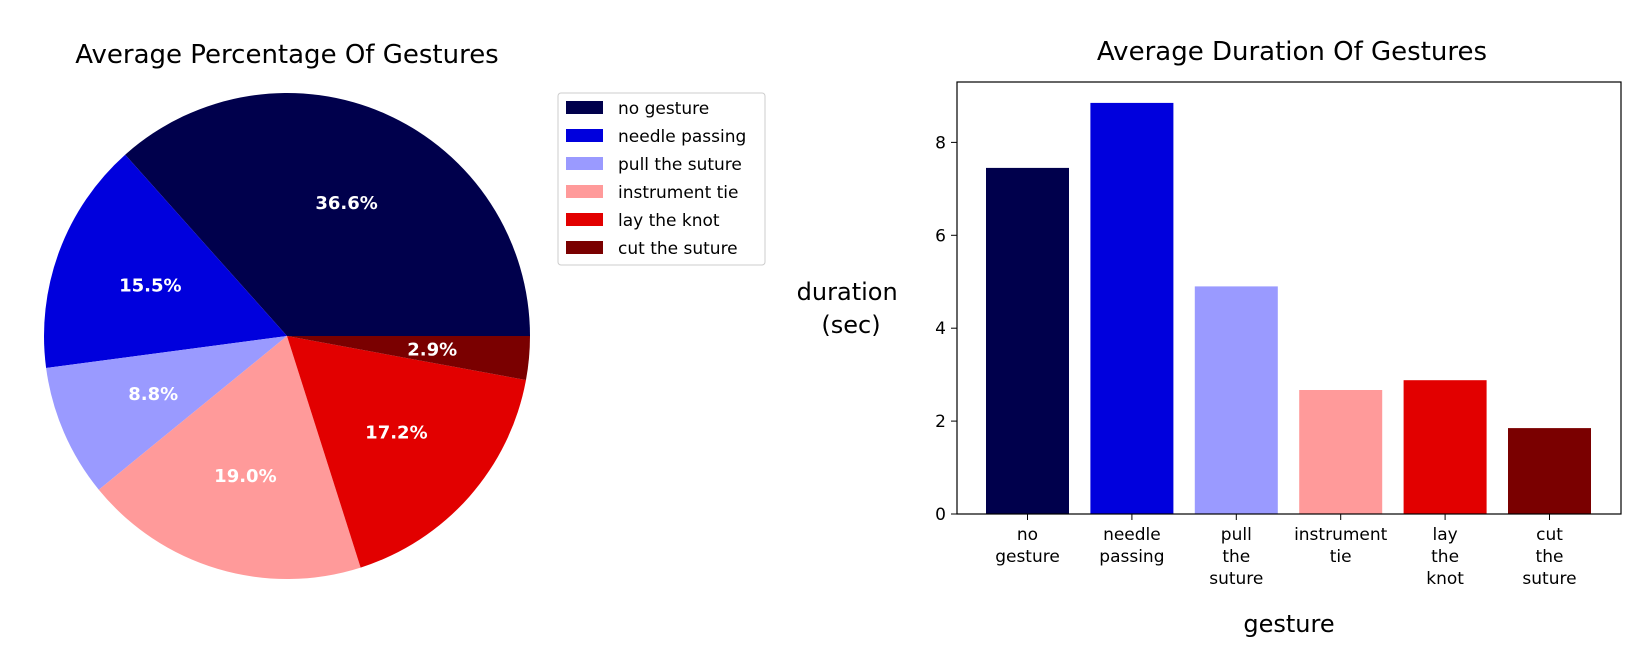 Image resolution: width=1642 pixels, height=645 pixels. I want to click on y-axis-label-line: duration, so click(847, 292).